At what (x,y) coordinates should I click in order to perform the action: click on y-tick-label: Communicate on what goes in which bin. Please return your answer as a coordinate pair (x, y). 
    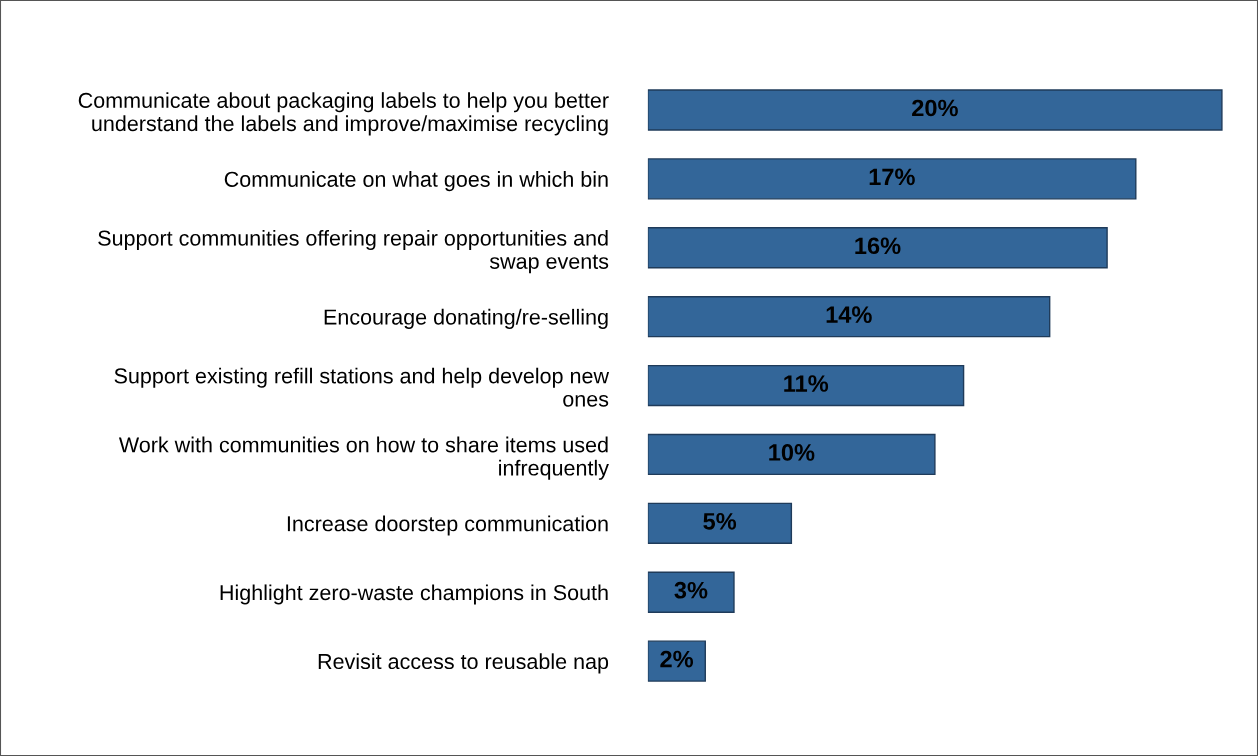
    Looking at the image, I should click on (416, 181).